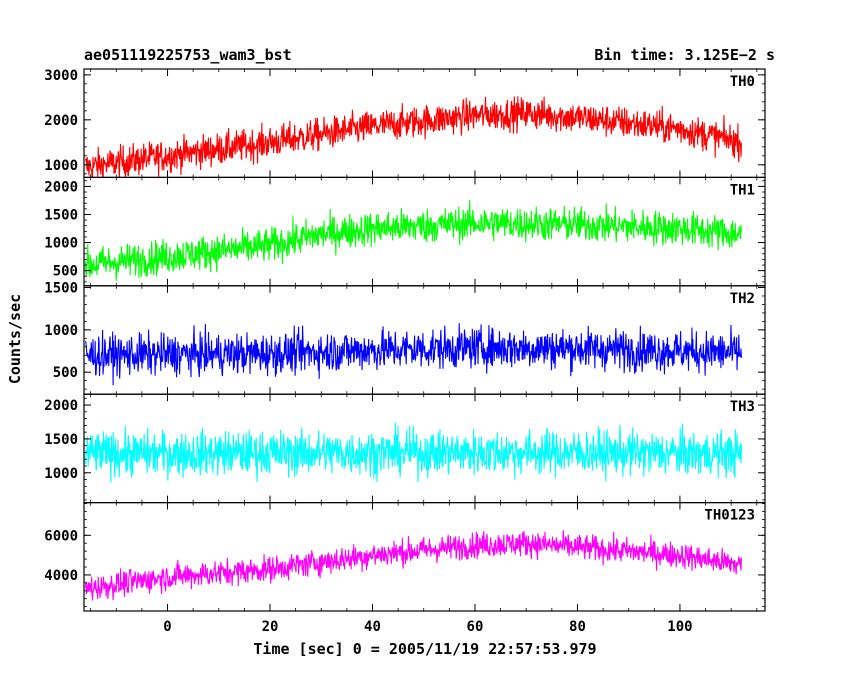 The height and width of the screenshot is (685, 850). I want to click on panel-label-th0: TH0, so click(742, 82).